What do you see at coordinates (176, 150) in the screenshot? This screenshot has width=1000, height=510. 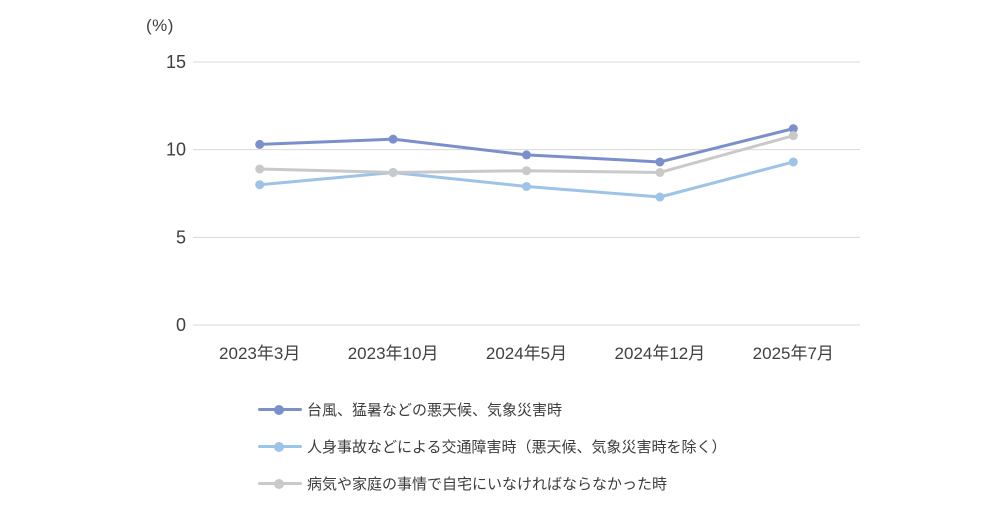 I see `y-tick-label: 10` at bounding box center [176, 150].